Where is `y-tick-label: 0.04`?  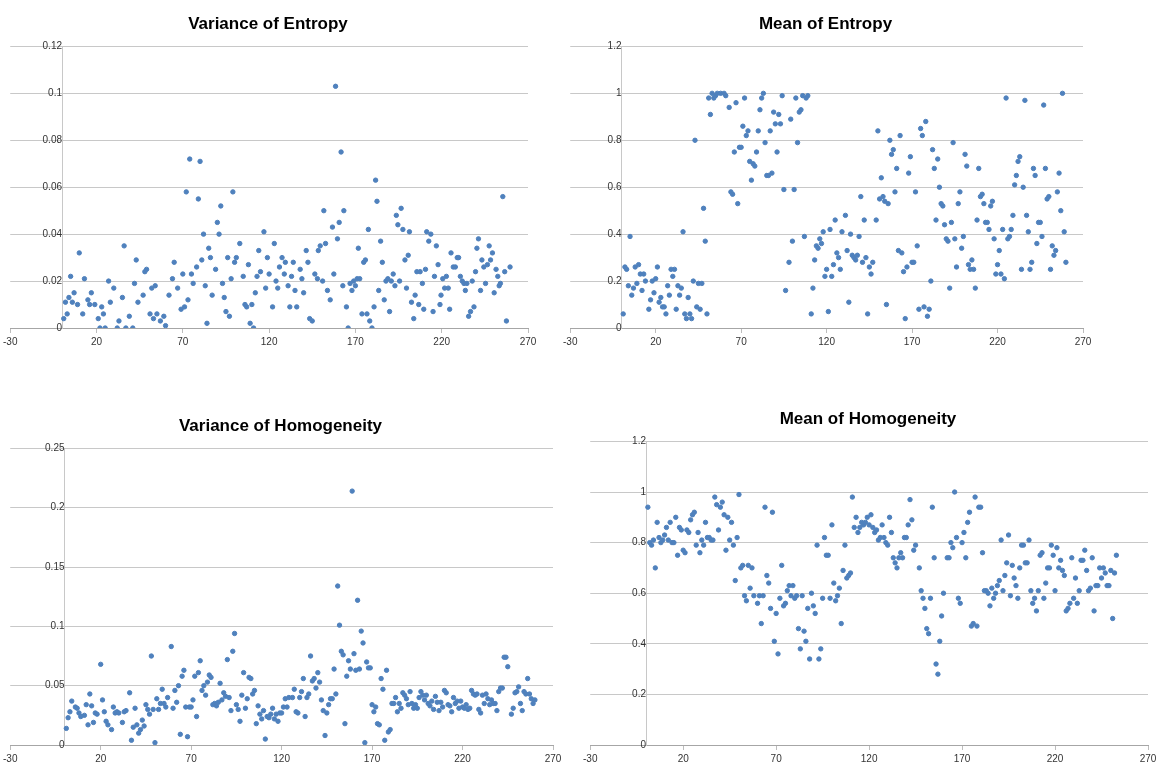
y-tick-label: 0.04 is located at coordinates (52, 233).